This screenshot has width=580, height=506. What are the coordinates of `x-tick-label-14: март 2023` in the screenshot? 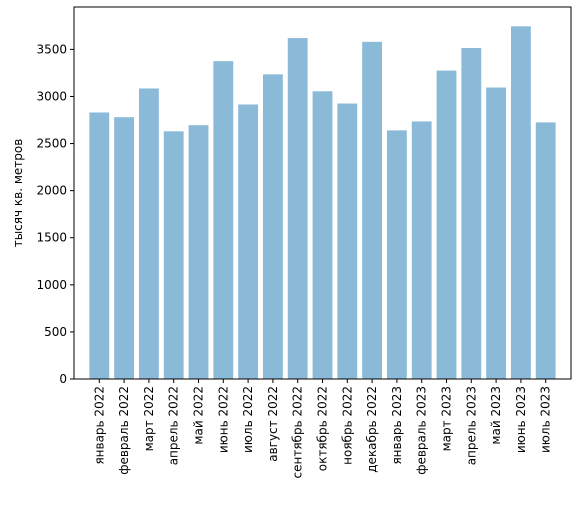 It's located at (447, 418).